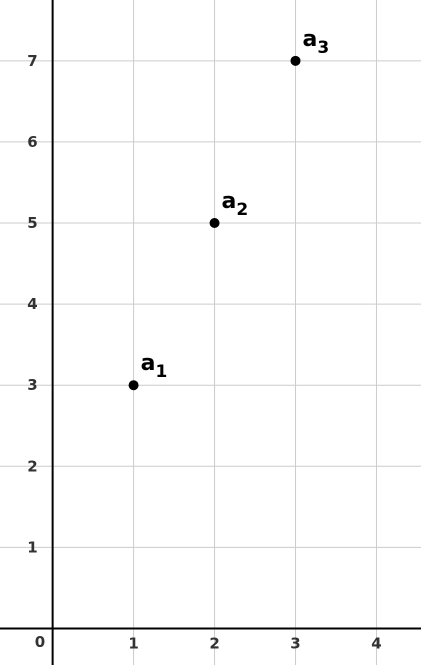 The height and width of the screenshot is (670, 421). What do you see at coordinates (32, 547) in the screenshot?
I see `y-tick-label-1: 1` at bounding box center [32, 547].